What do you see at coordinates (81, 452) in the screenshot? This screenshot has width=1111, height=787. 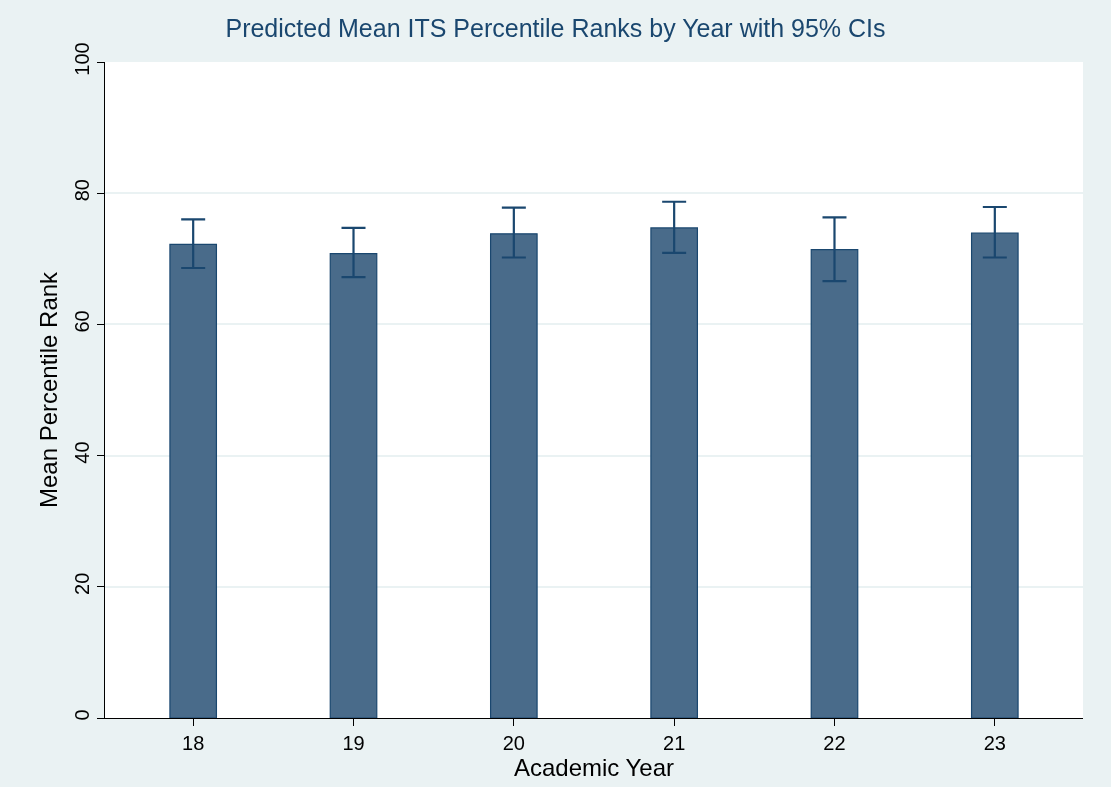 I see `y-tick-label: 40` at bounding box center [81, 452].